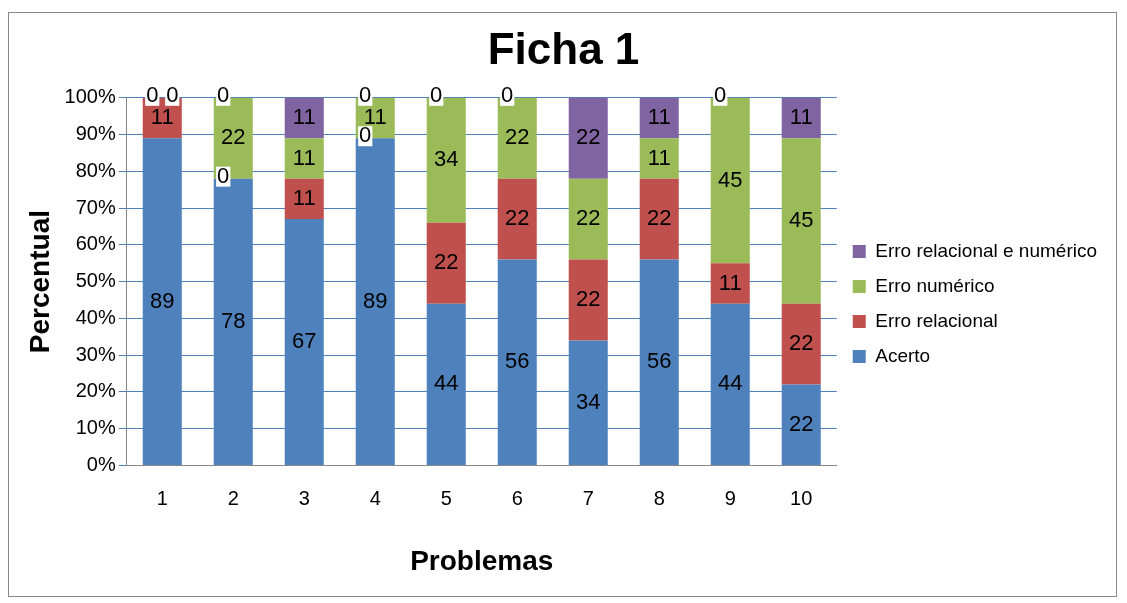 The height and width of the screenshot is (603, 1127). Describe the element at coordinates (95, 390) in the screenshot. I see `y-tick-label: 20%` at that location.